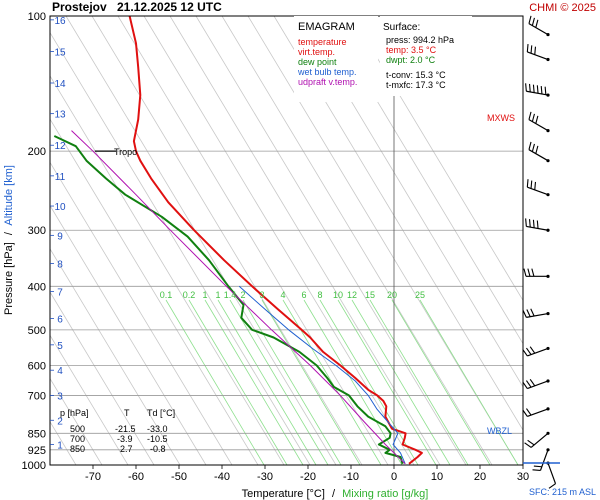  Describe the element at coordinates (161, 413) in the screenshot. I see `table-header-td: Td [°C]` at that location.